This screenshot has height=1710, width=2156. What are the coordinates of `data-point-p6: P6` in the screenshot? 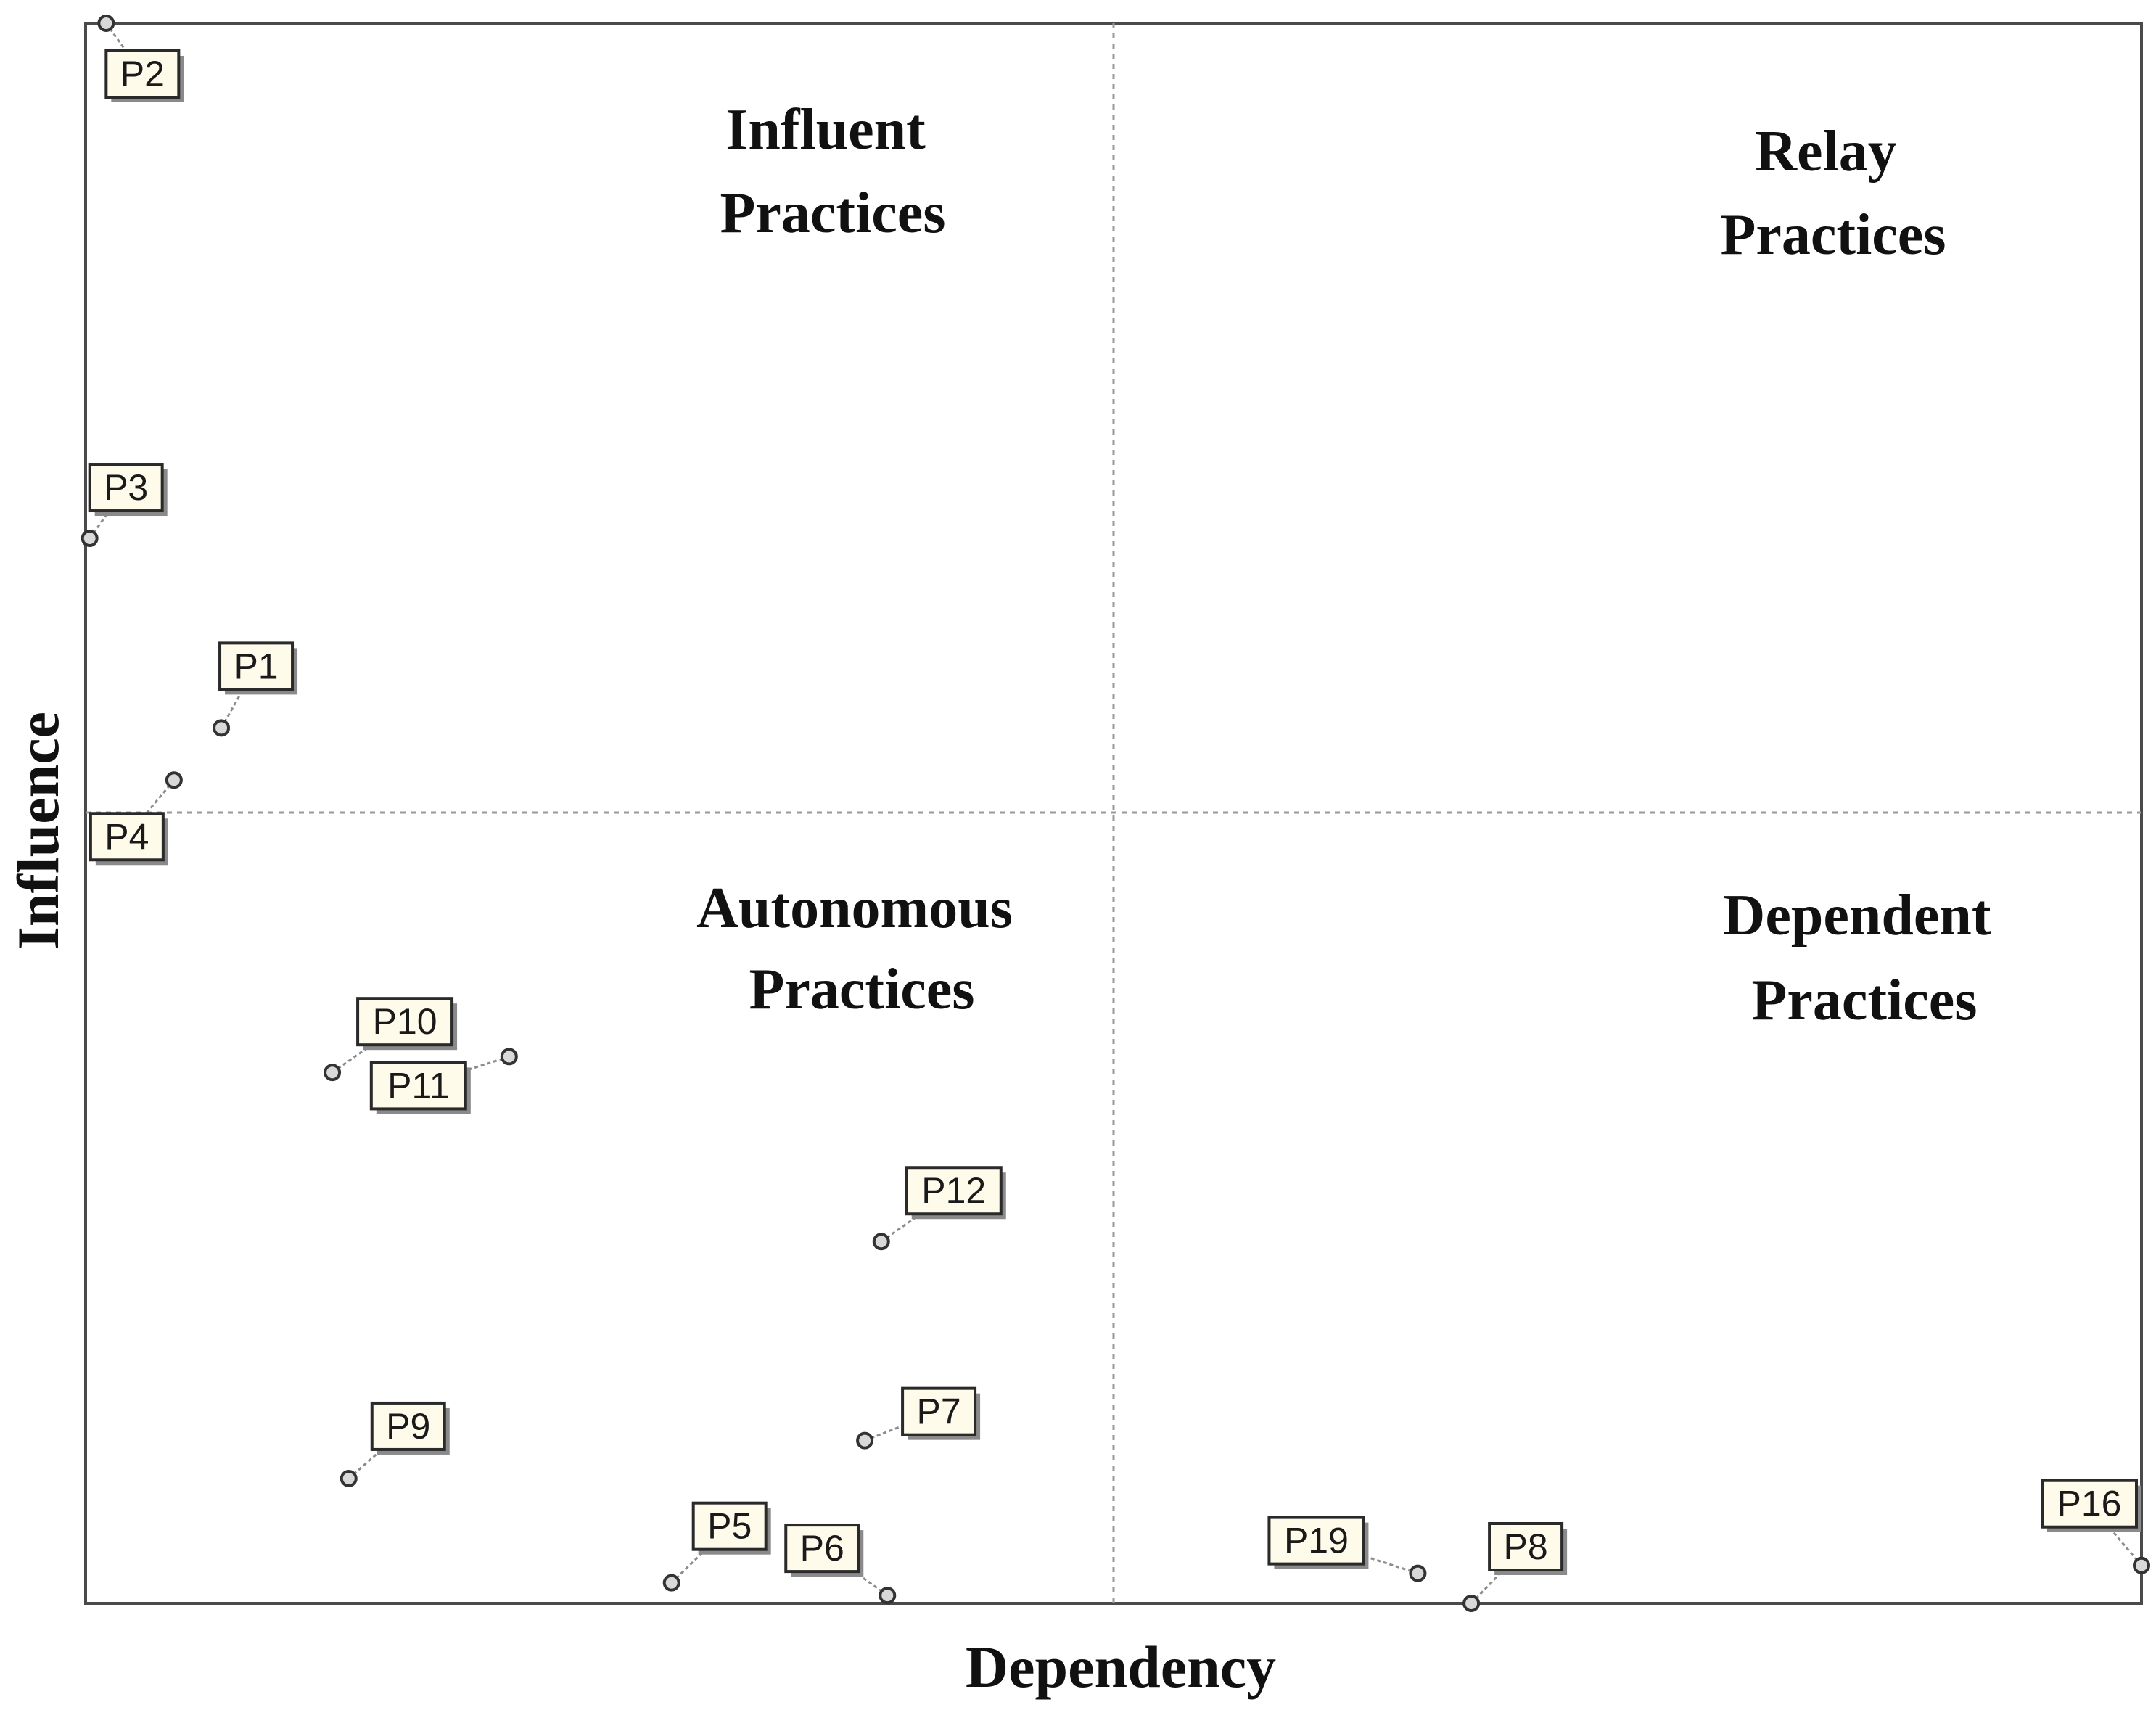 It's located at (840, 1564).